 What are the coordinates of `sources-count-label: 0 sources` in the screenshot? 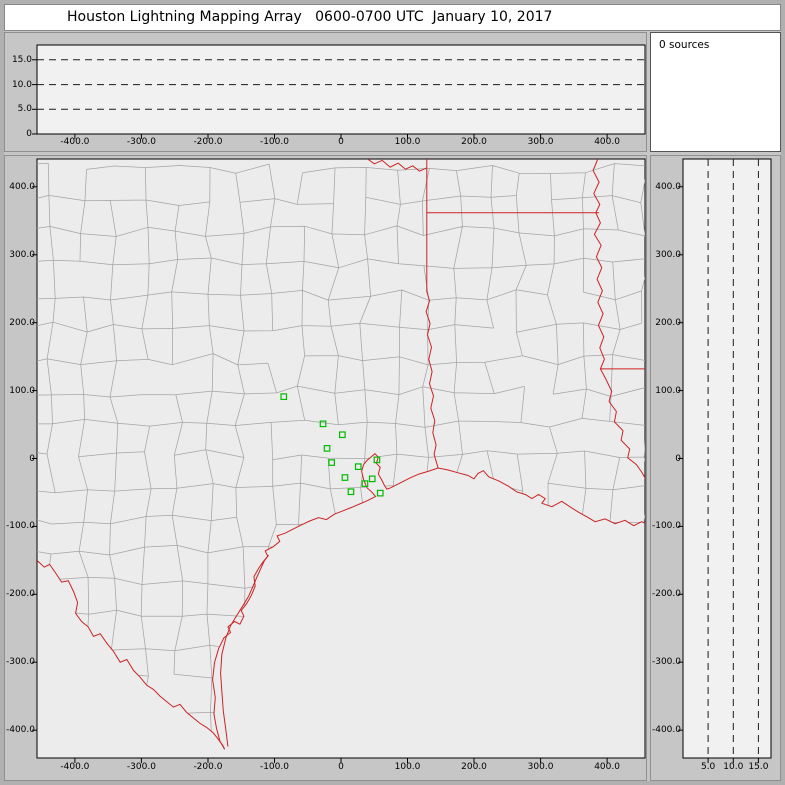 It's located at (684, 45).